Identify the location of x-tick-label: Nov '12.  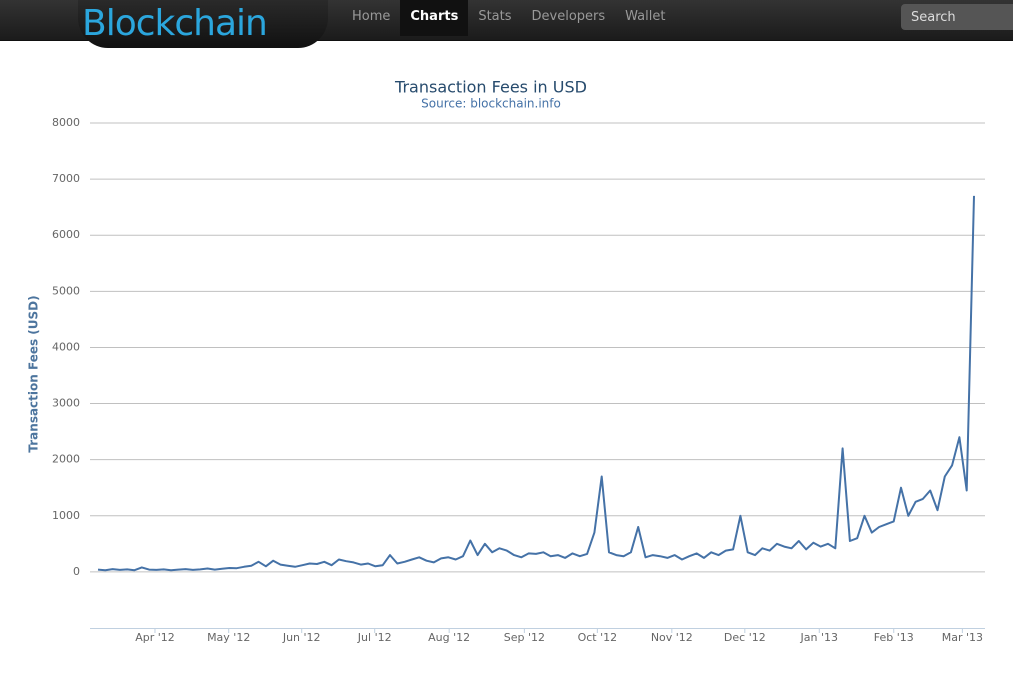
(672, 637).